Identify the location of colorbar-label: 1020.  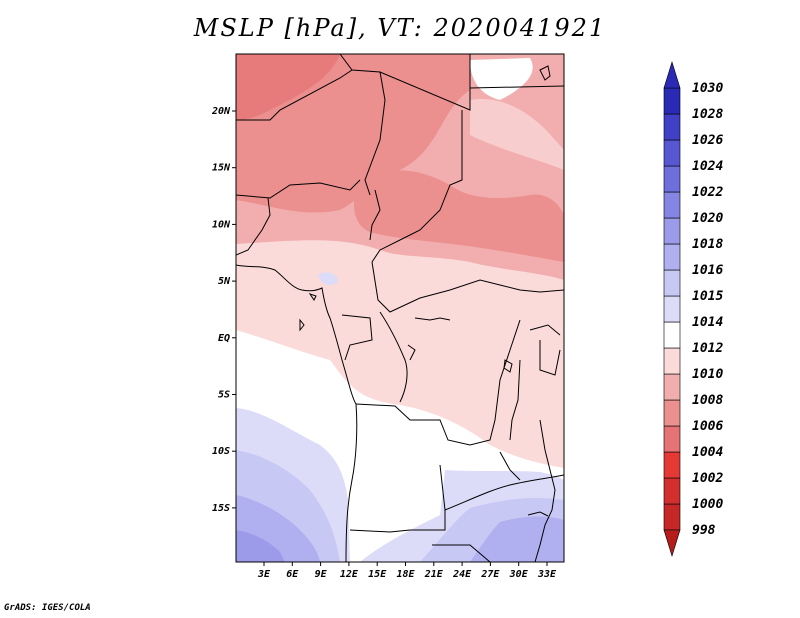
(707, 218).